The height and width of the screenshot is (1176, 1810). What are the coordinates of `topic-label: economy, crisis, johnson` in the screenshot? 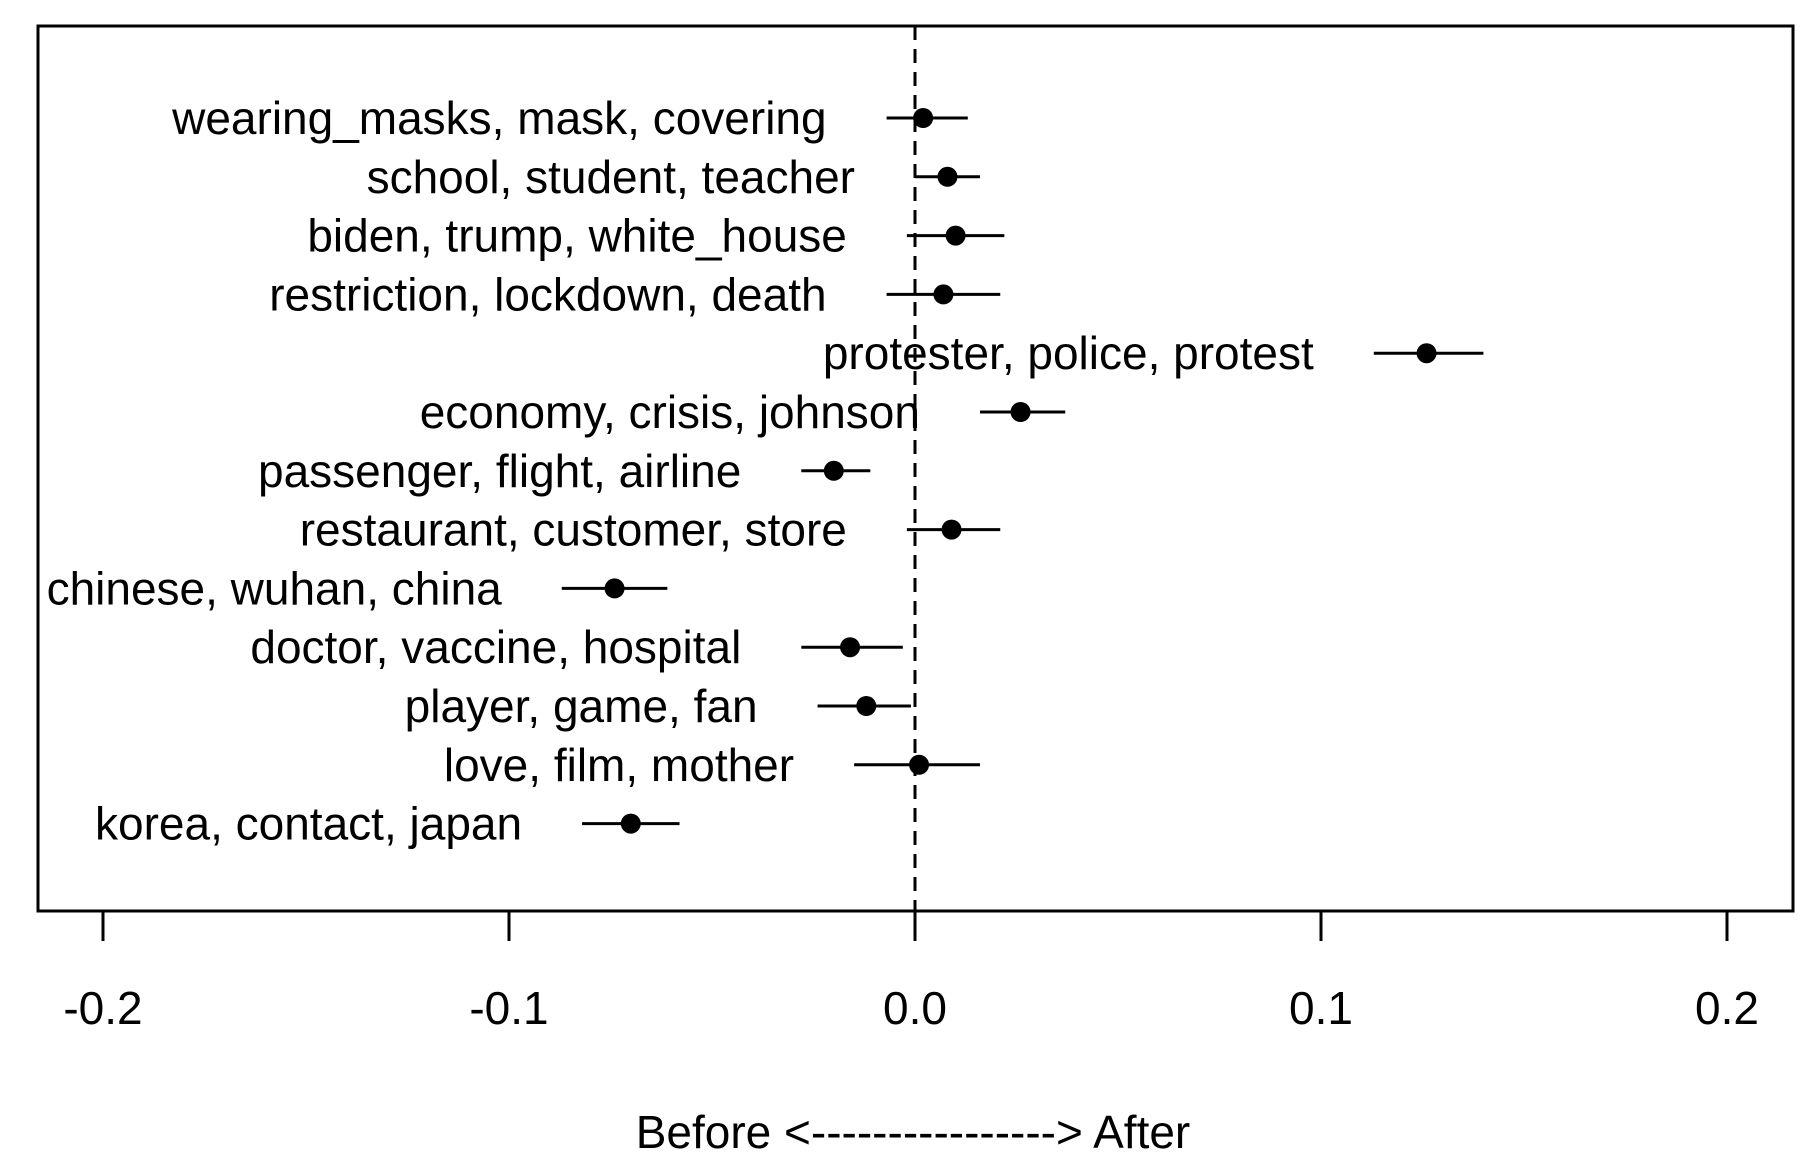 It's located at (670, 412).